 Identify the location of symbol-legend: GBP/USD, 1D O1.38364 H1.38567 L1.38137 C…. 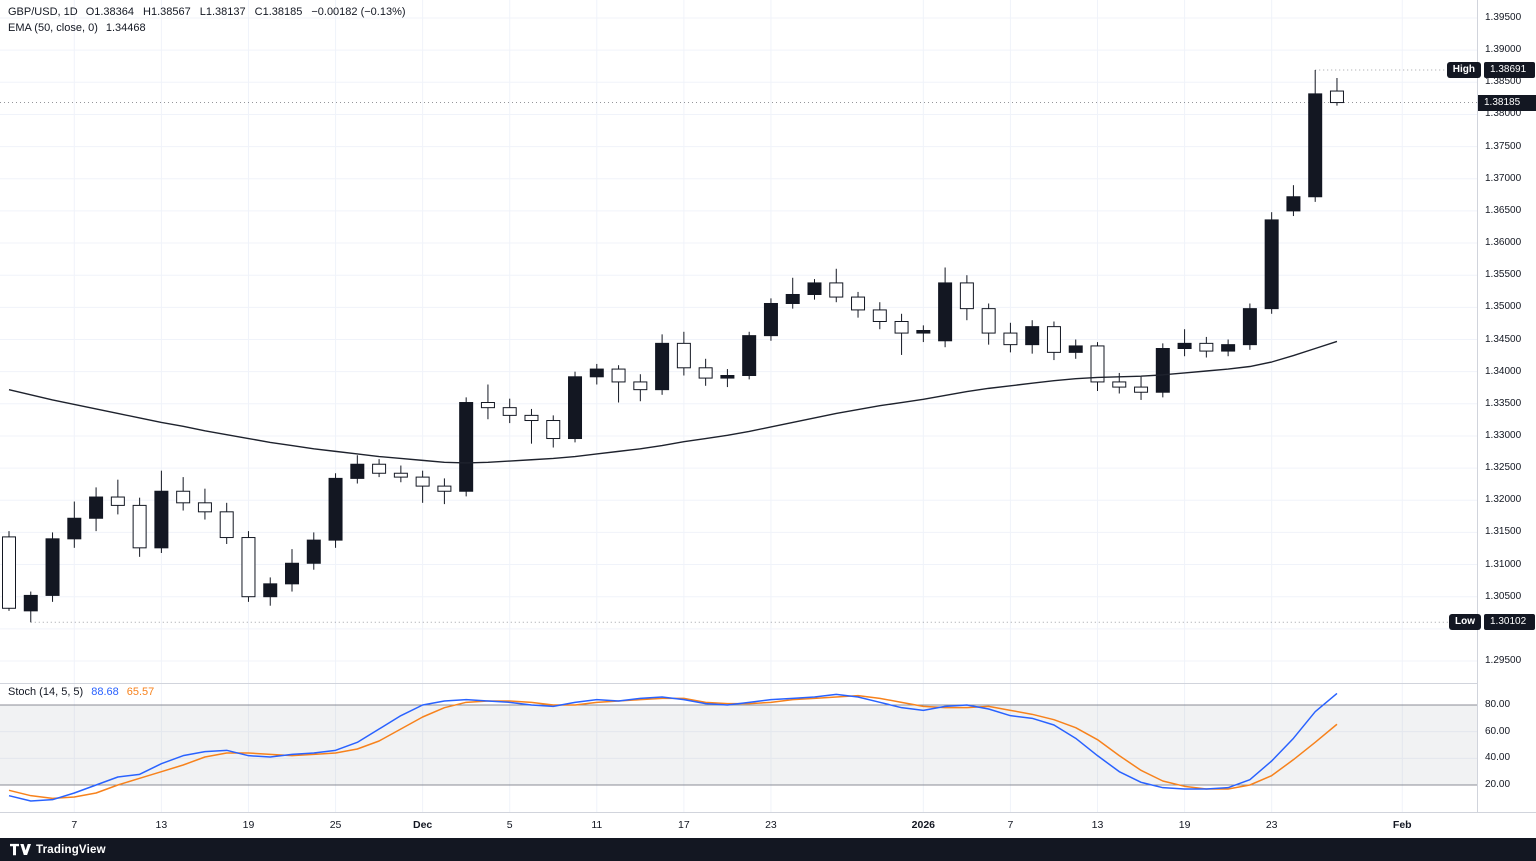
(207, 12).